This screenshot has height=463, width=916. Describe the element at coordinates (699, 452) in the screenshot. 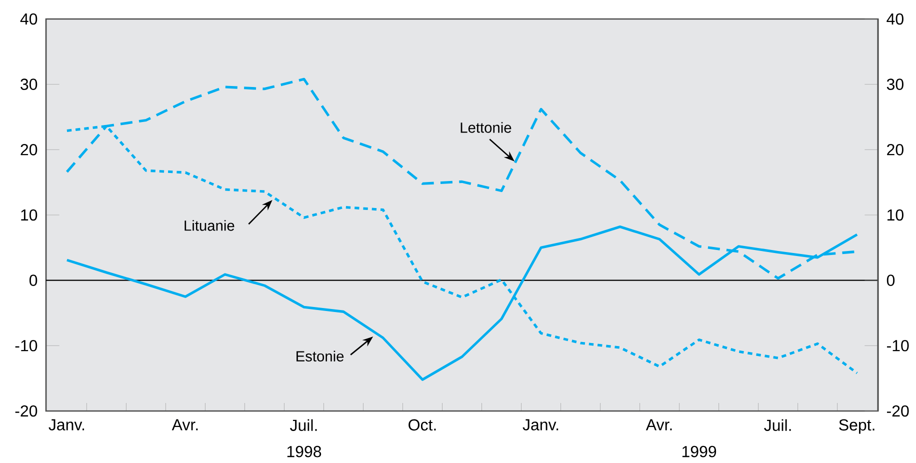

I see `text: 1999` at that location.